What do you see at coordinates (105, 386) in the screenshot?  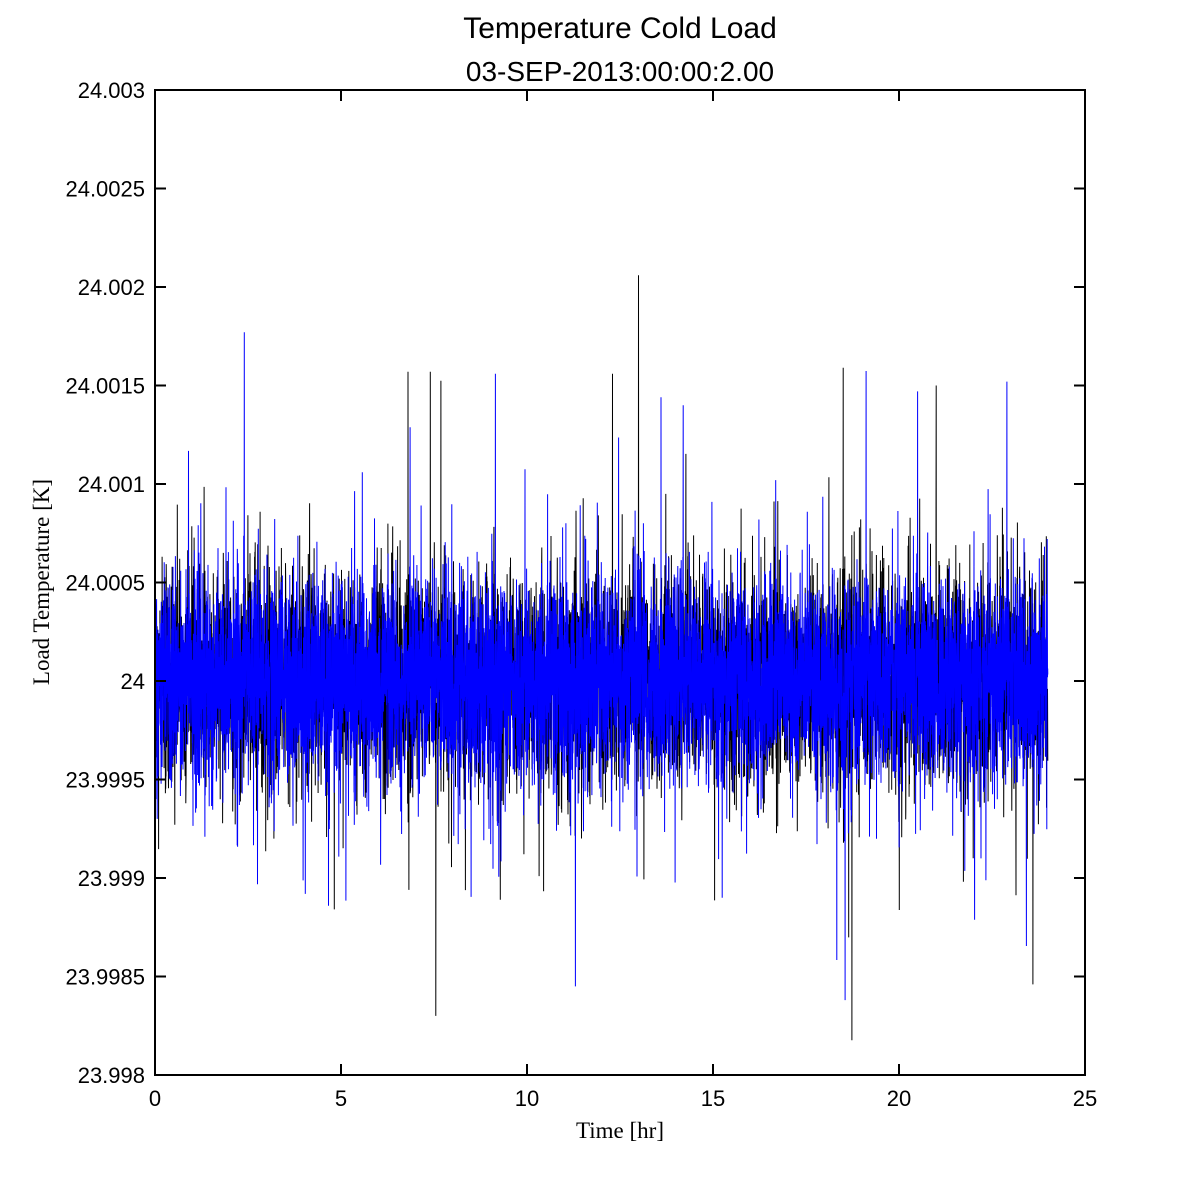 I see `y-tick-label: 24.0015` at bounding box center [105, 386].